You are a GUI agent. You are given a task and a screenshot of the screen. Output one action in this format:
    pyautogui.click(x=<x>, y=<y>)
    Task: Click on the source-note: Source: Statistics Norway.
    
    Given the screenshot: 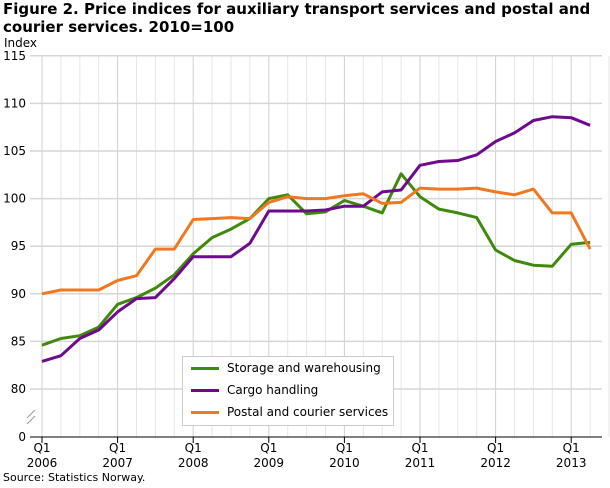 What is the action you would take?
    pyautogui.click(x=74, y=477)
    